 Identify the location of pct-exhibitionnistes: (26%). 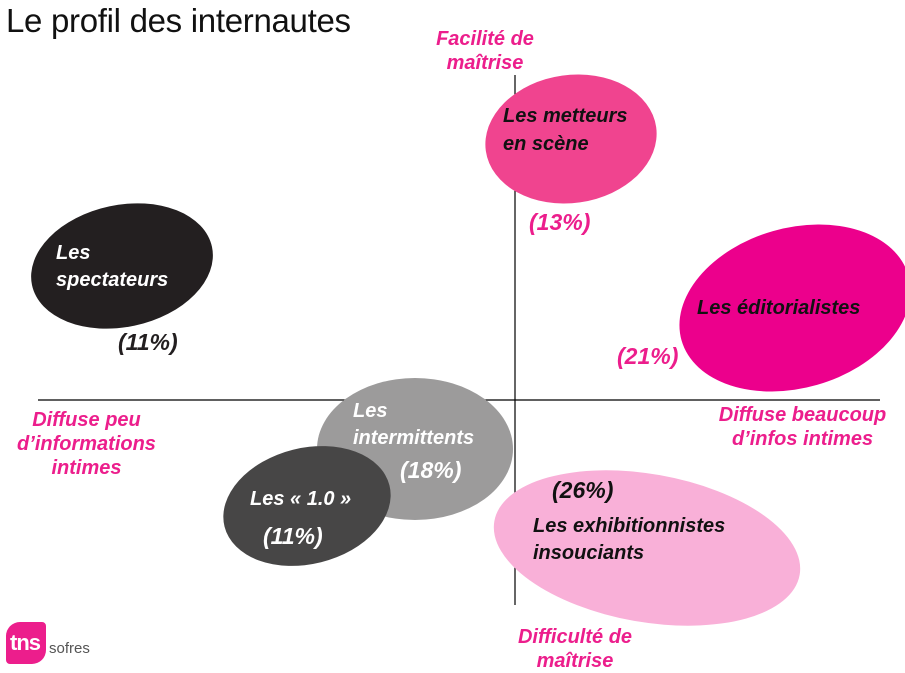
(583, 490).